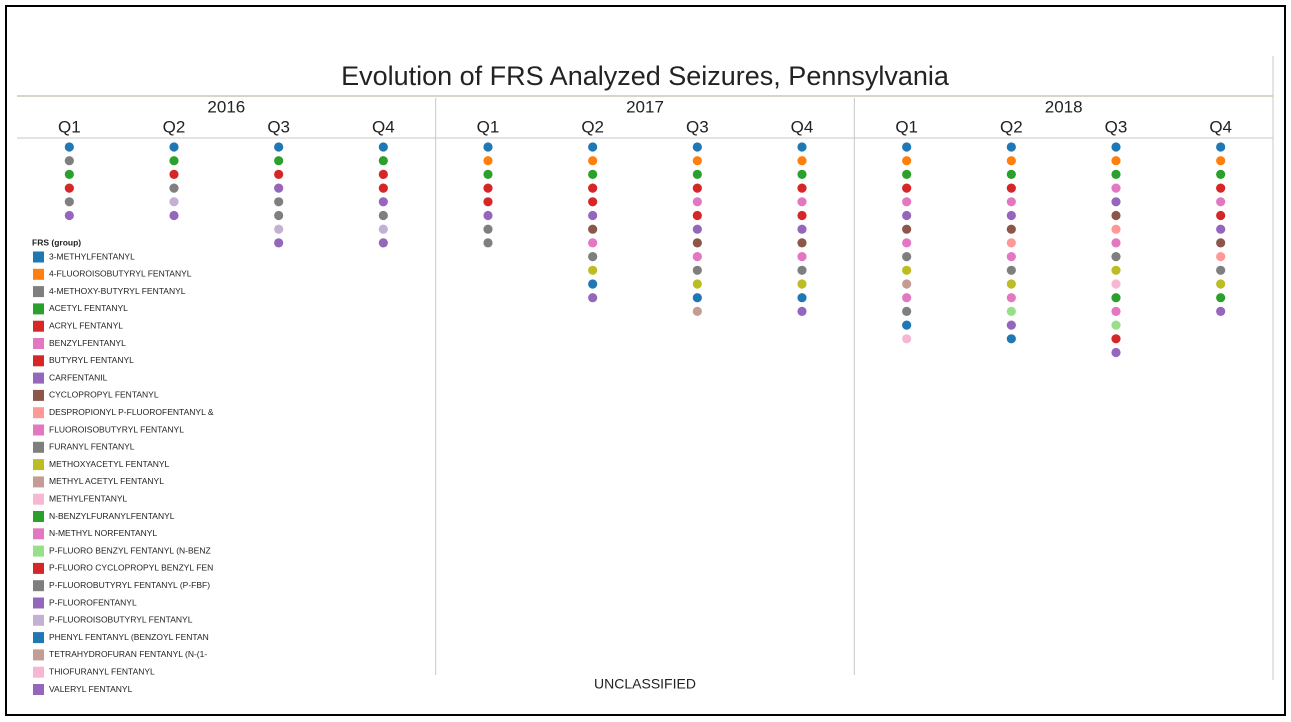 The height and width of the screenshot is (722, 1291). What do you see at coordinates (226, 106) in the screenshot?
I see `year-label: 2016` at bounding box center [226, 106].